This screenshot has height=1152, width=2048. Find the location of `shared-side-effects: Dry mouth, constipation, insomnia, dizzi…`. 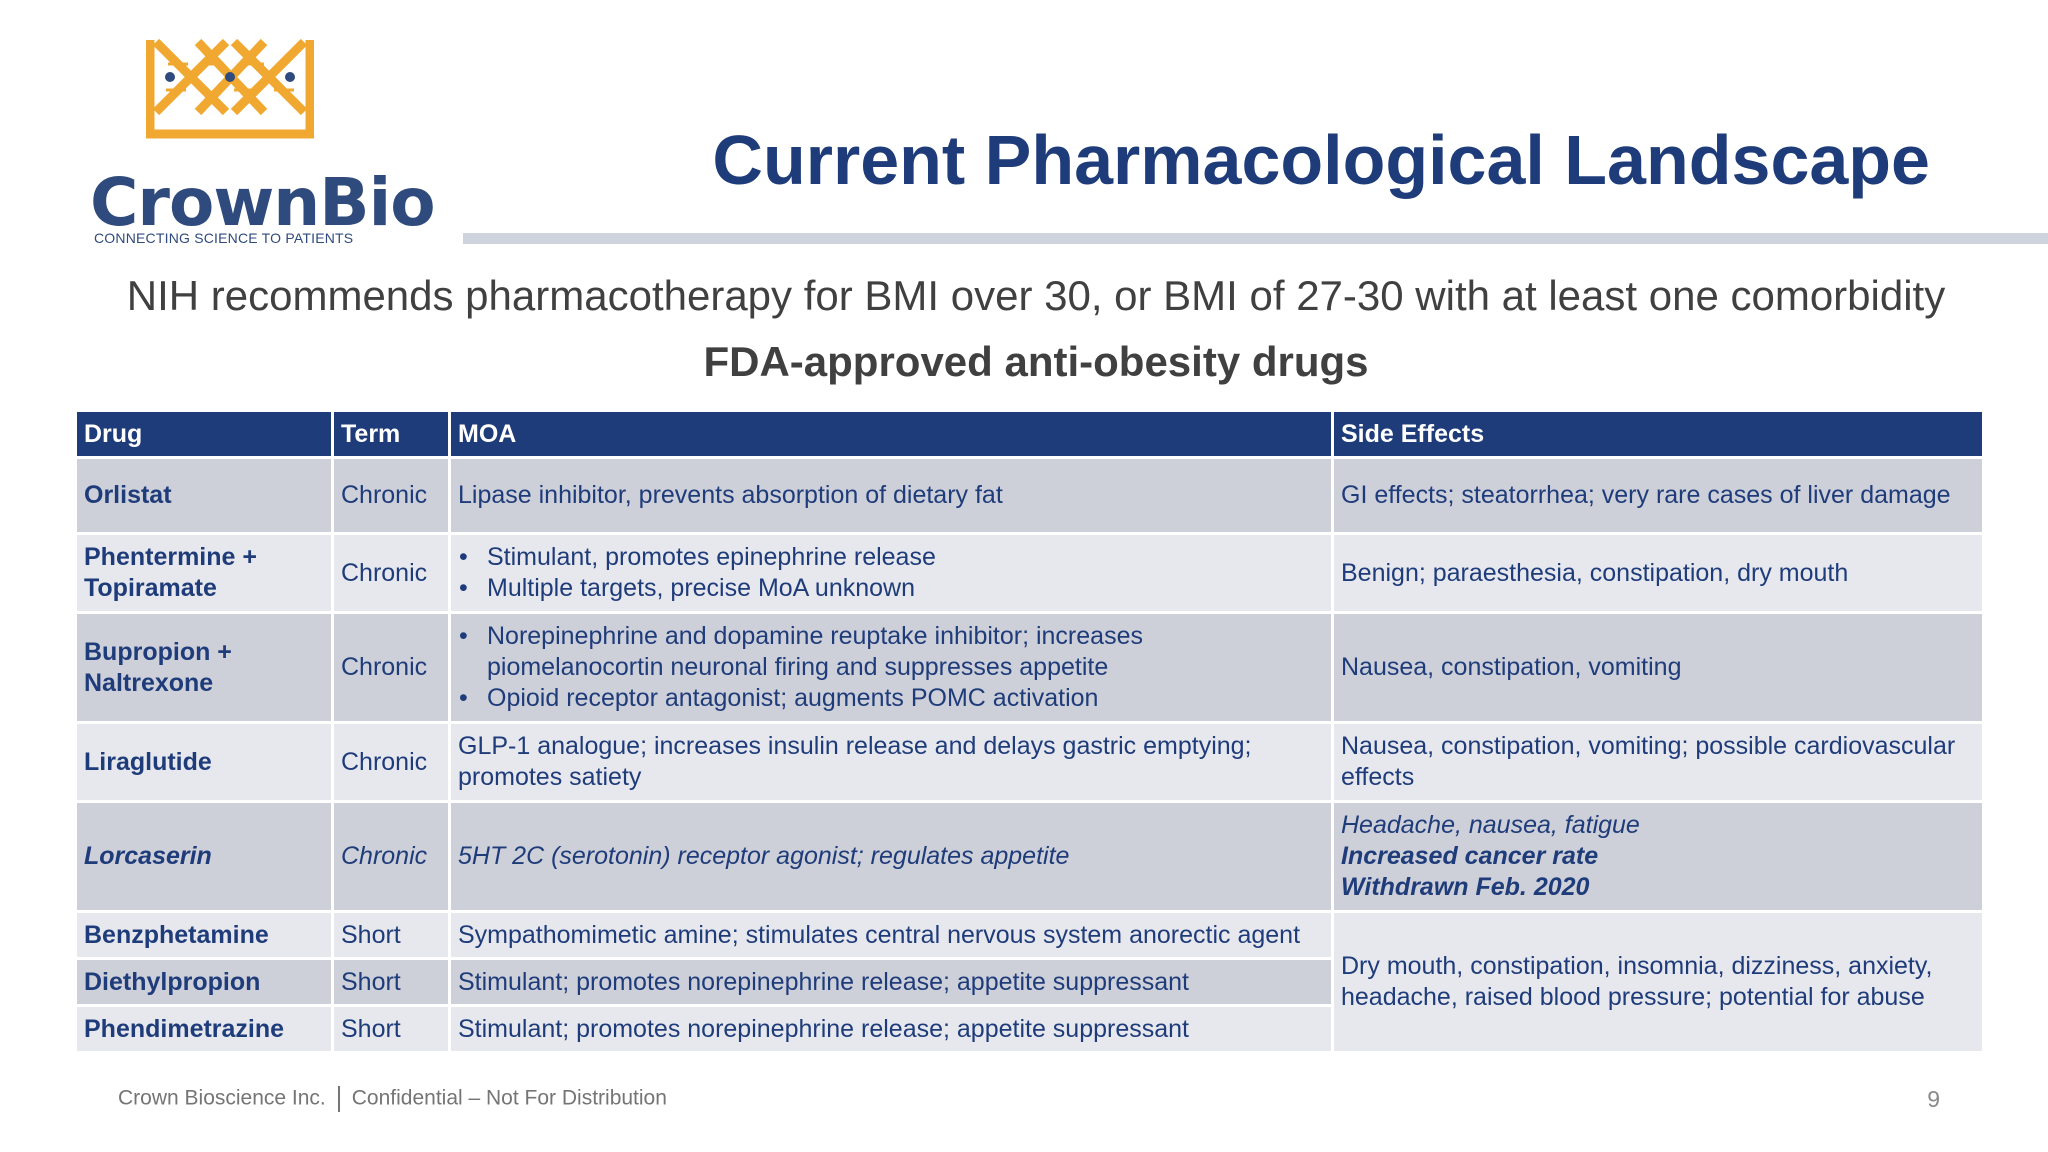

shared-side-effects: Dry mouth, constipation, insomnia, dizzi… is located at coordinates (1658, 982).